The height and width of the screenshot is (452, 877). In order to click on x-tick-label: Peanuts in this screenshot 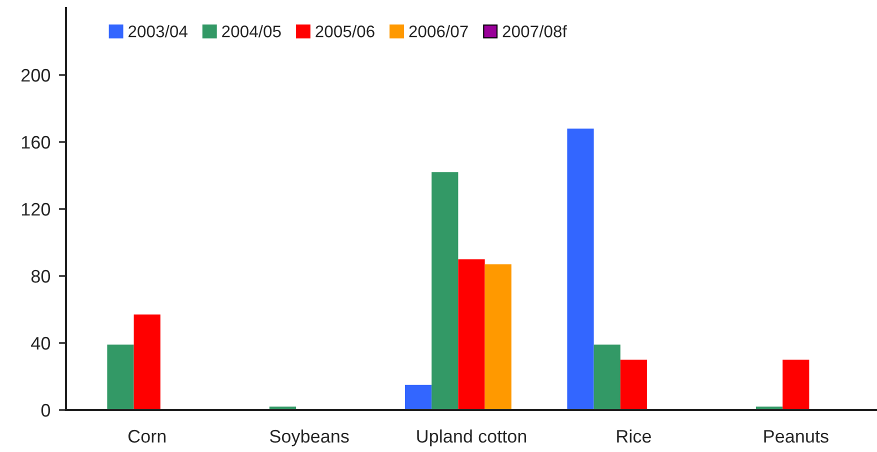, I will do `click(796, 436)`.